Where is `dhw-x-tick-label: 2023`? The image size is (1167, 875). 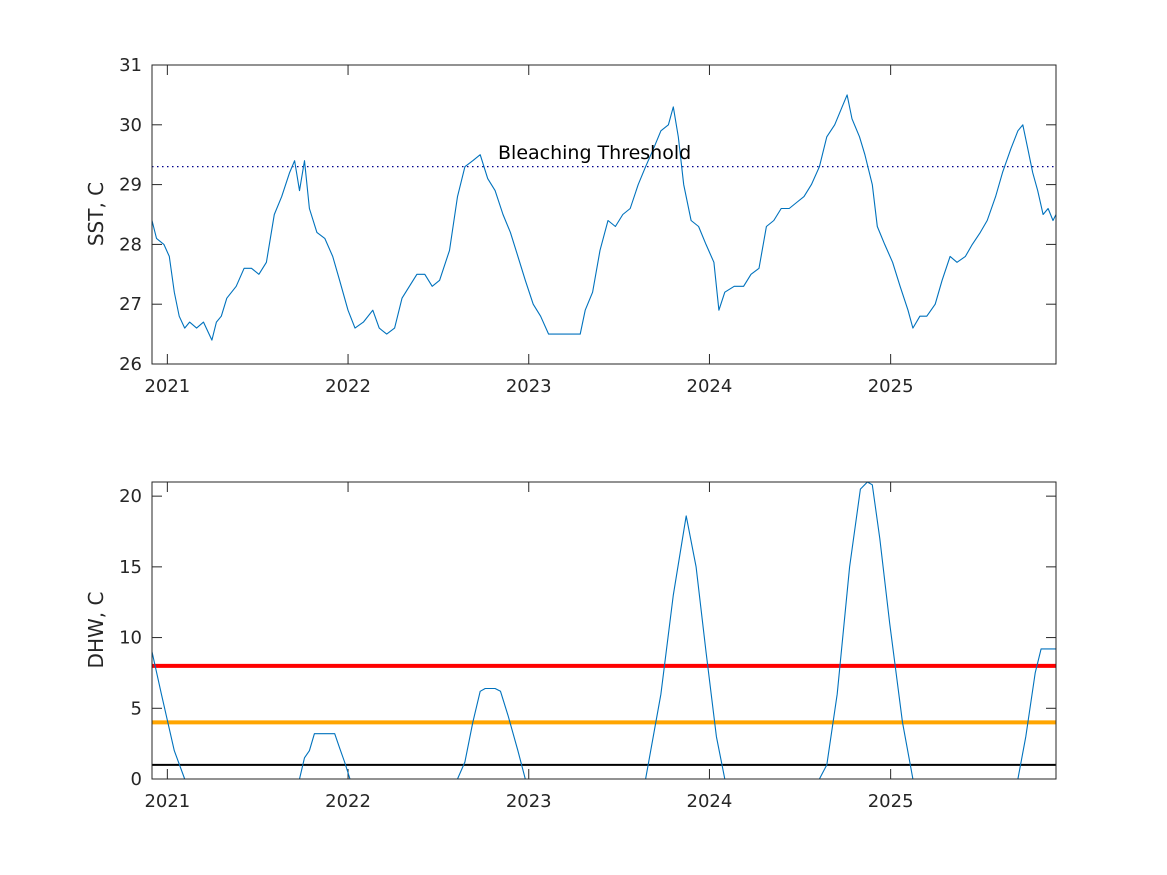 dhw-x-tick-label: 2023 is located at coordinates (529, 801).